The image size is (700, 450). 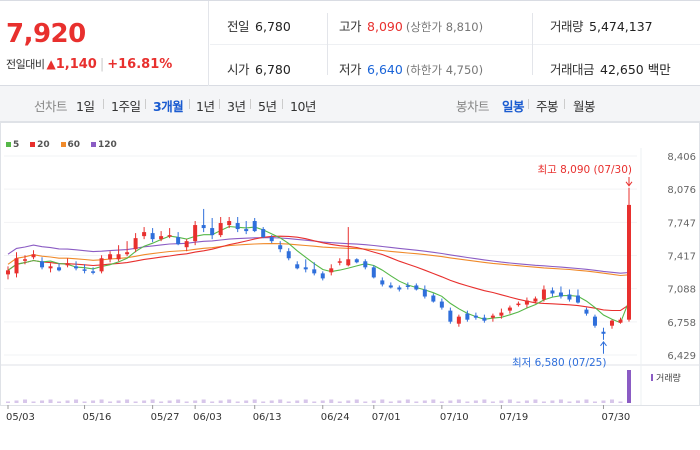 I want to click on stat-high-value: 8,090, so click(x=385, y=26).